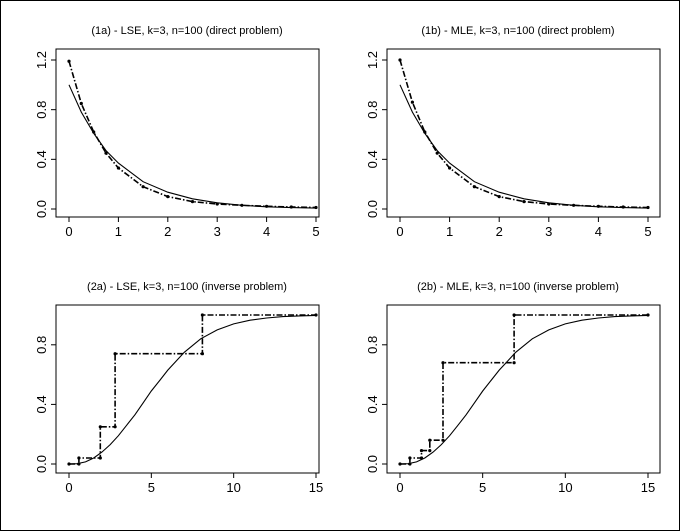 This screenshot has height=531, width=680. What do you see at coordinates (187, 287) in the screenshot?
I see `panel-title: (2a) - LSE, k=3, n=100 (inverse problem)` at bounding box center [187, 287].